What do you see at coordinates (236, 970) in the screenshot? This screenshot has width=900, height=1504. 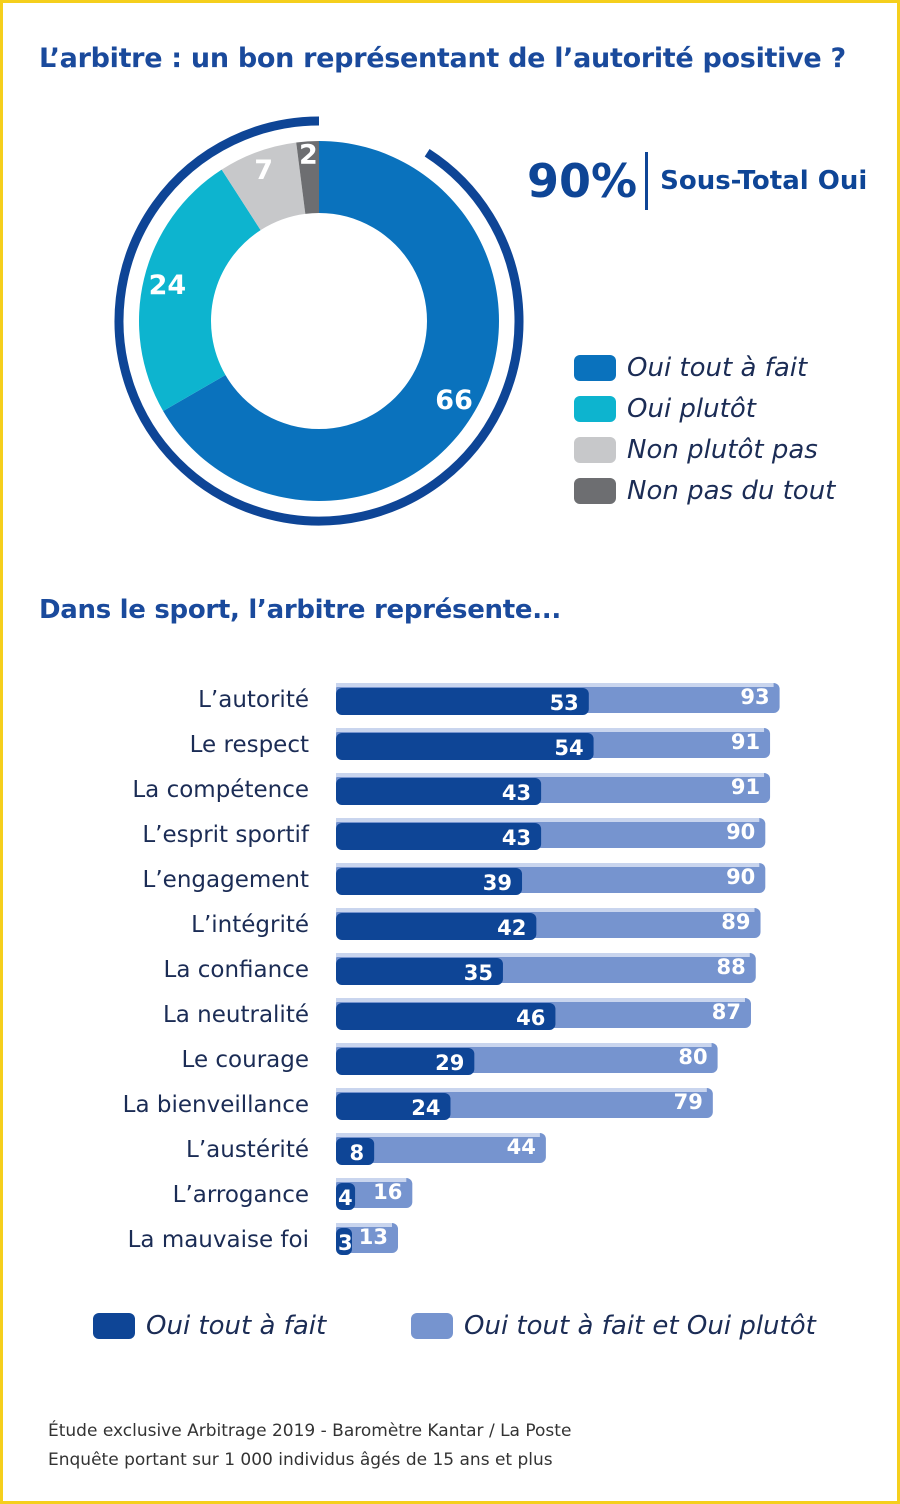 I see `bar-category-label: La confiance` at bounding box center [236, 970].